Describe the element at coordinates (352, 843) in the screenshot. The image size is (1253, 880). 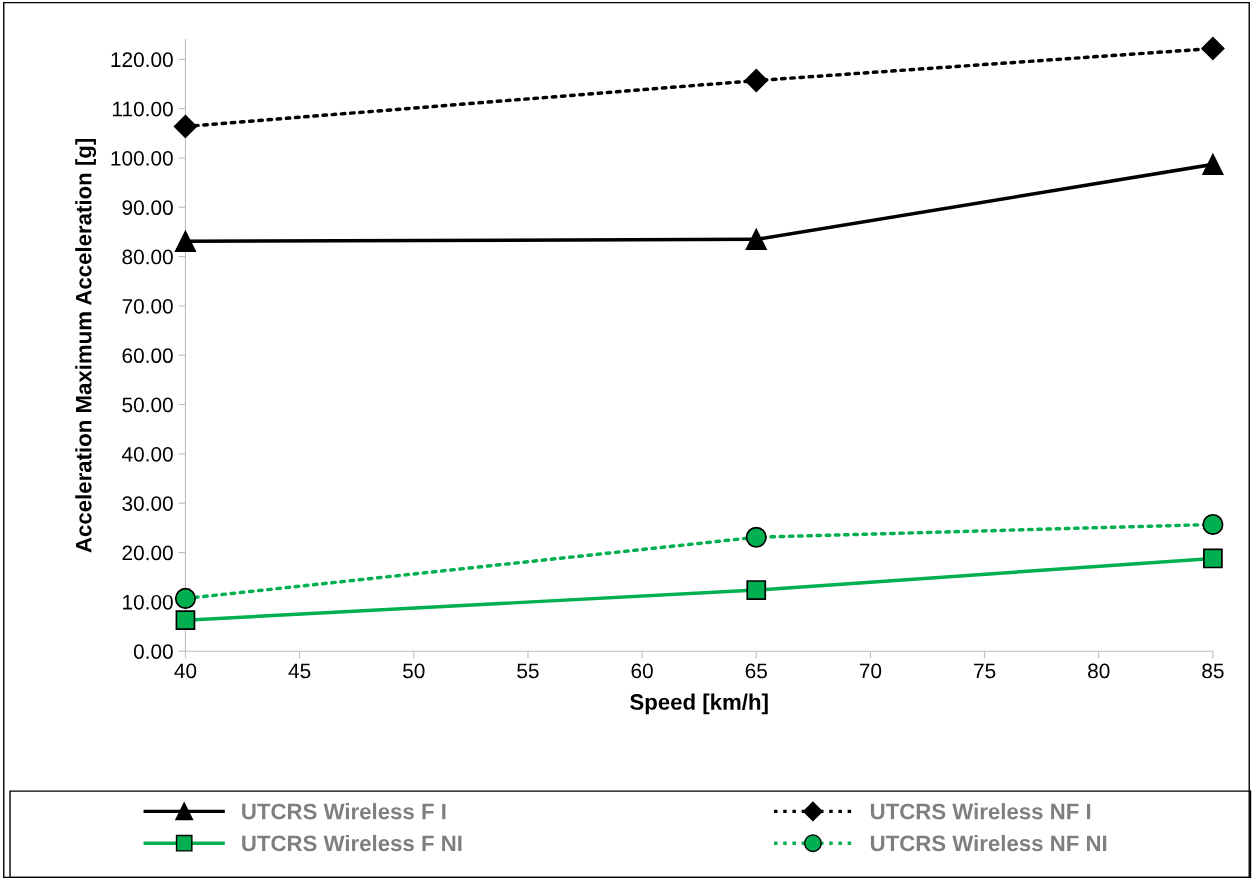
I see `legend-label: UTCRS Wireless F NI` at that location.